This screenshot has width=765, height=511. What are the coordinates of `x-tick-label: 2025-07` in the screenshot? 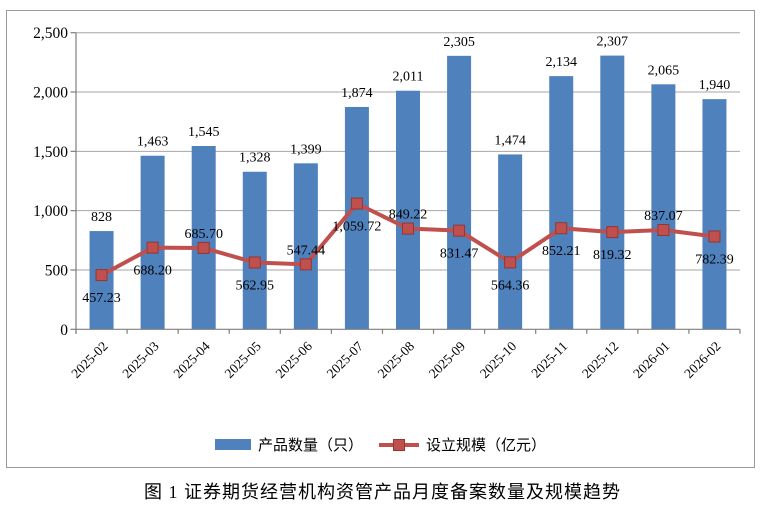 It's located at (345, 359).